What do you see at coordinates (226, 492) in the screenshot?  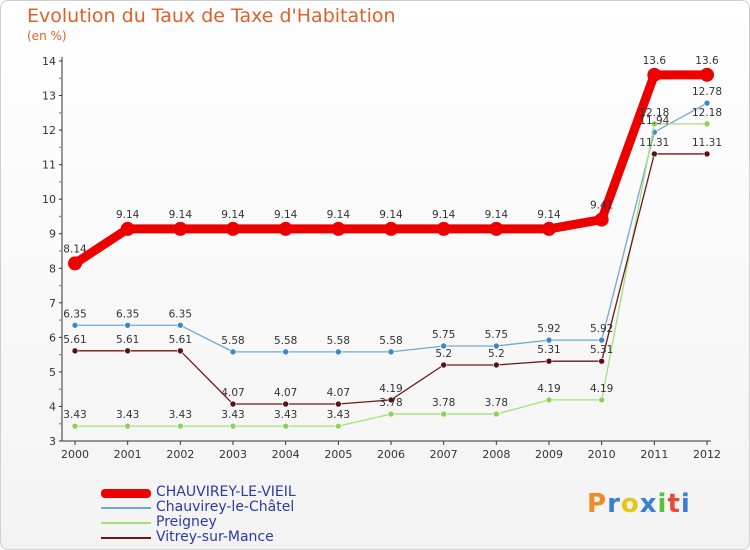 I see `legend-label: CHAUVIREY-LE-VIEIL` at bounding box center [226, 492].